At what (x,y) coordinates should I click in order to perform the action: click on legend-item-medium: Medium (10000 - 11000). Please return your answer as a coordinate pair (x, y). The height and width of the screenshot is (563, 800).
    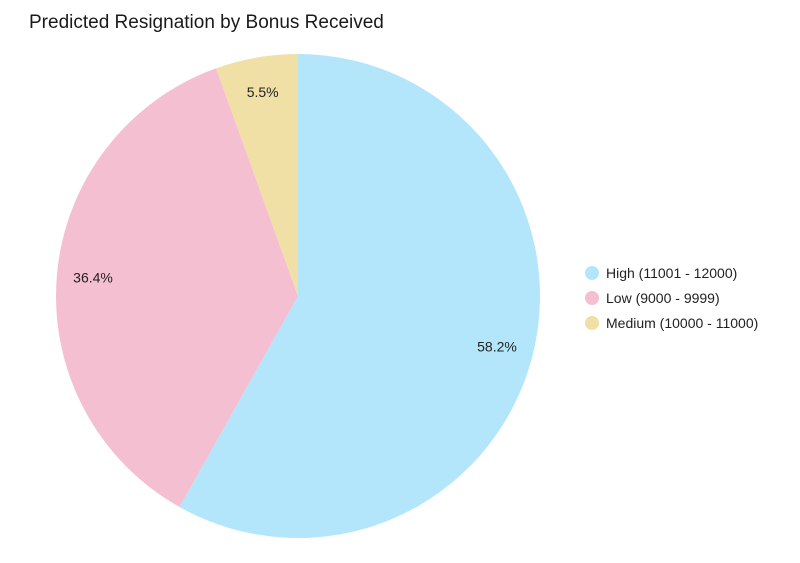
    Looking at the image, I should click on (671, 322).